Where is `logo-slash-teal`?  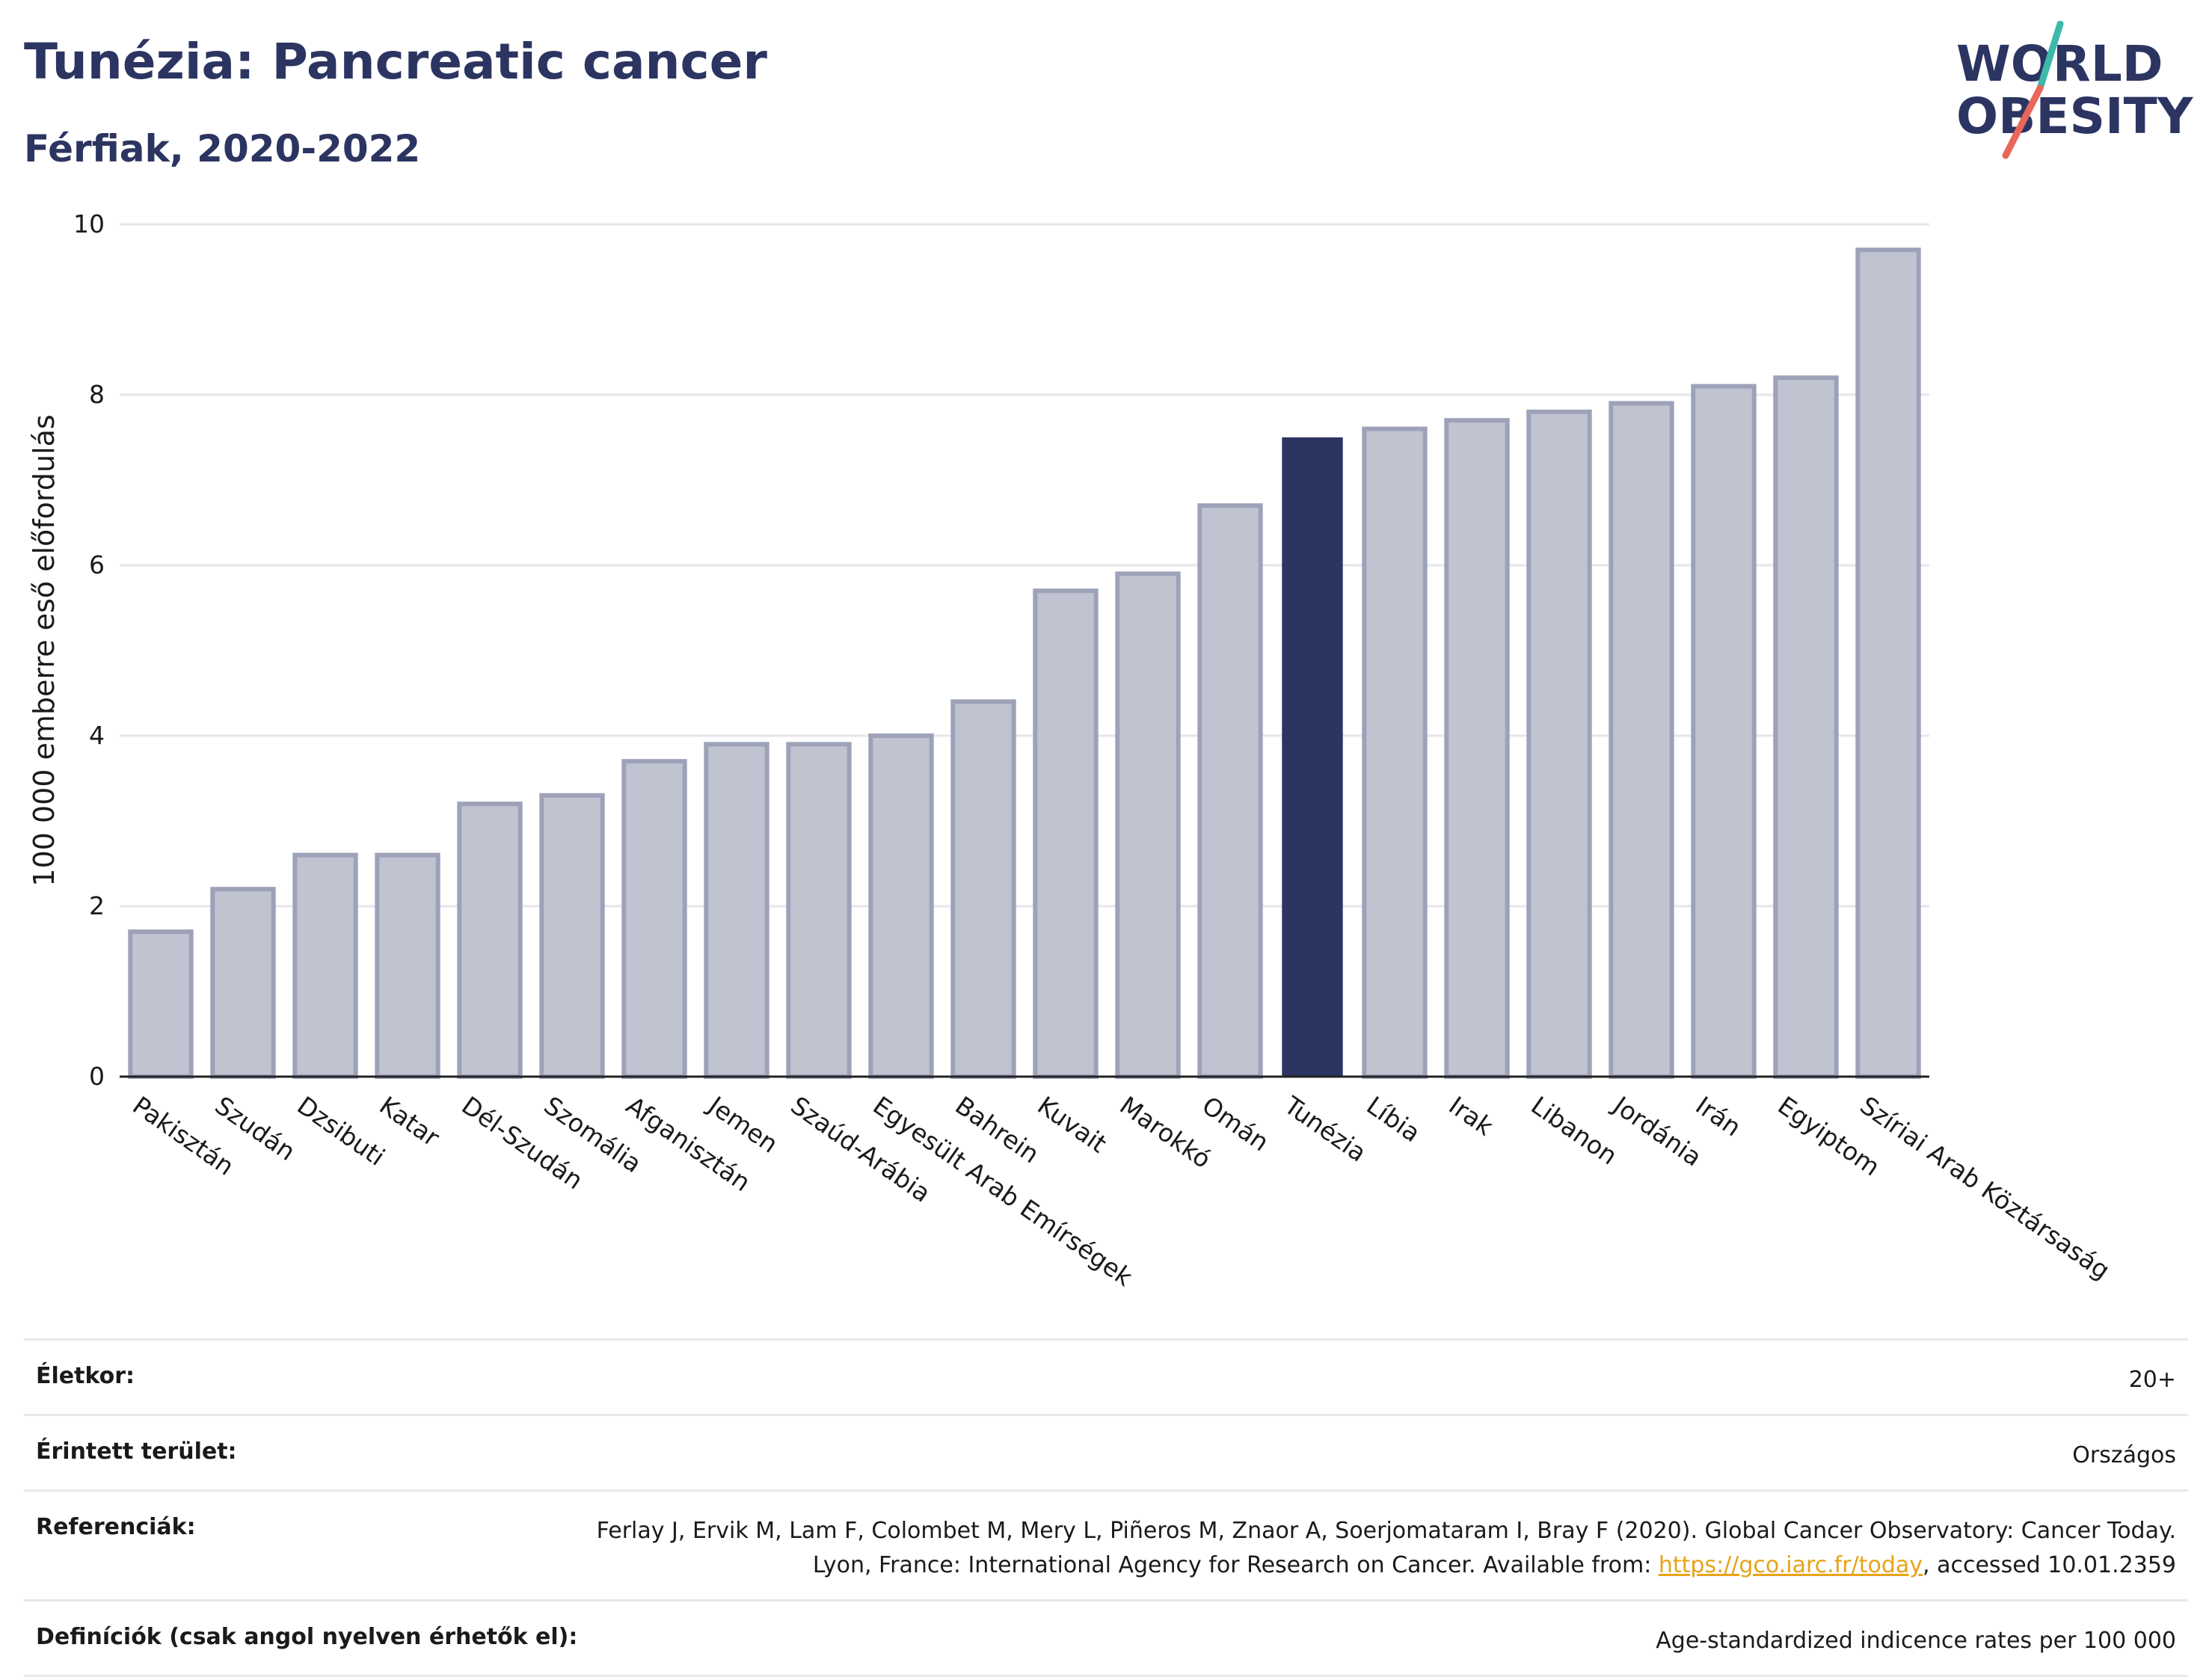
logo-slash-teal is located at coordinates (2050, 56).